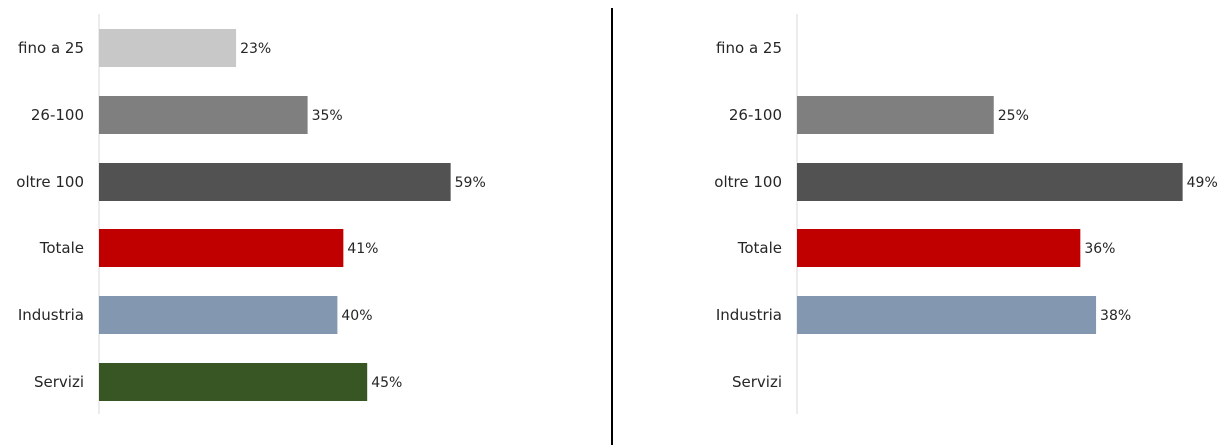  What do you see at coordinates (362, 249) in the screenshot?
I see `data-label: 41%` at bounding box center [362, 249].